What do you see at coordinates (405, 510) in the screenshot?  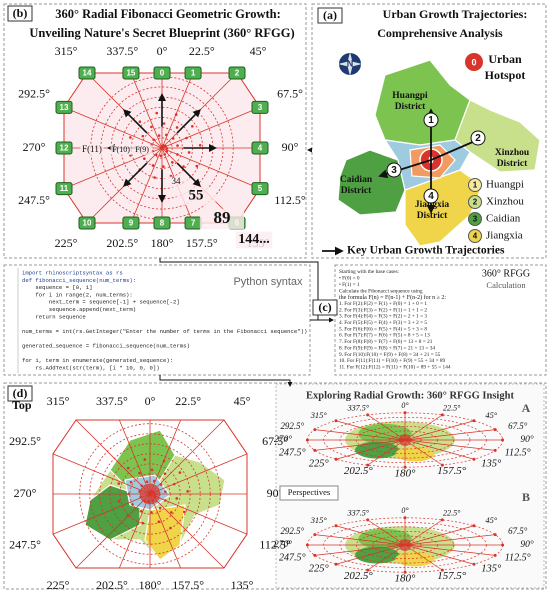 I see `angle-label: 0°` at bounding box center [405, 510].